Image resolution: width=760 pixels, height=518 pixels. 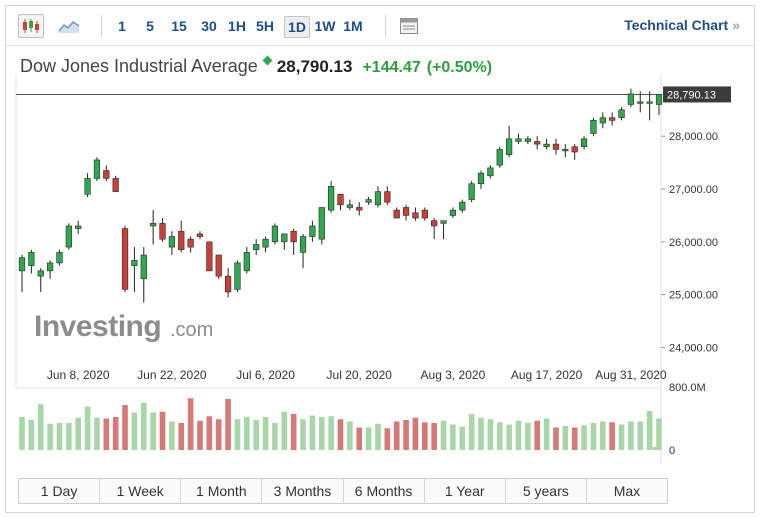 What do you see at coordinates (69, 26) in the screenshot?
I see `area-chart-icon` at bounding box center [69, 26].